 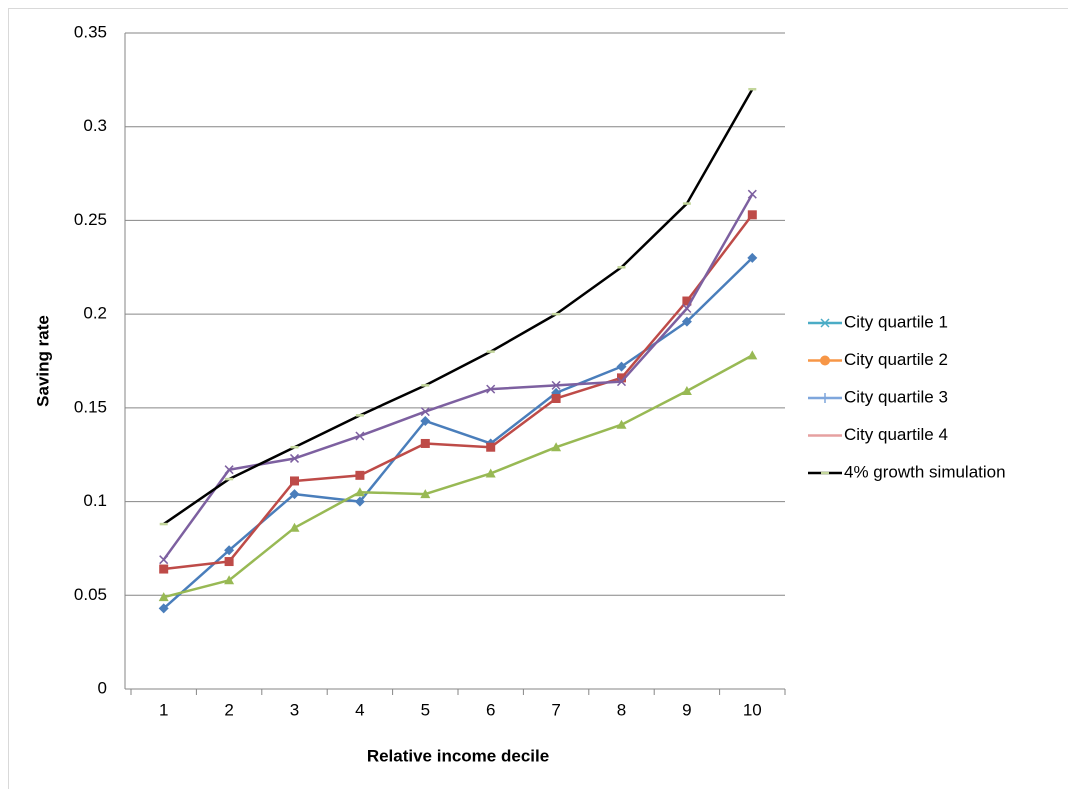 I want to click on y-tick-label: 0.1, so click(x=95, y=500).